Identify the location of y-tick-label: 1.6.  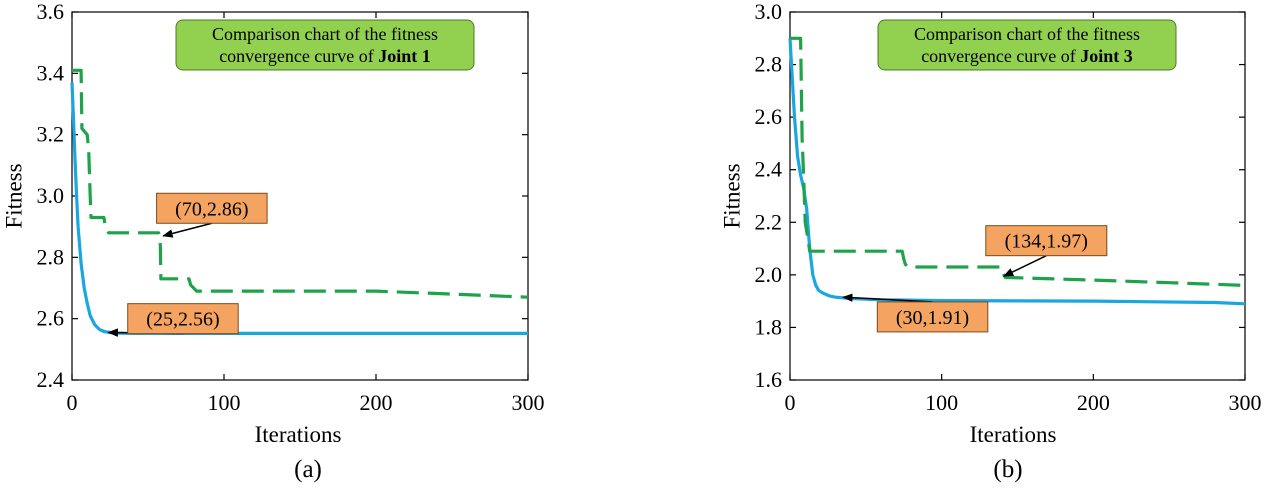
(769, 379).